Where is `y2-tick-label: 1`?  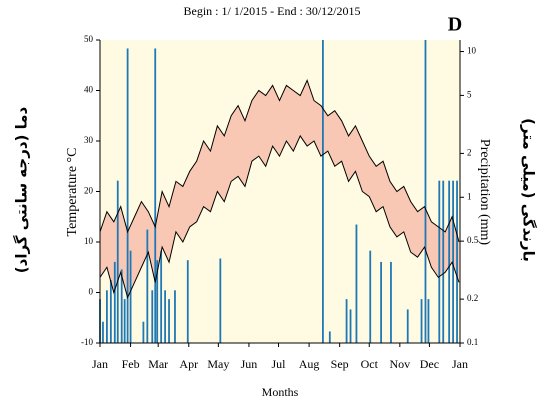 y2-tick-label: 1 is located at coordinates (469, 196).